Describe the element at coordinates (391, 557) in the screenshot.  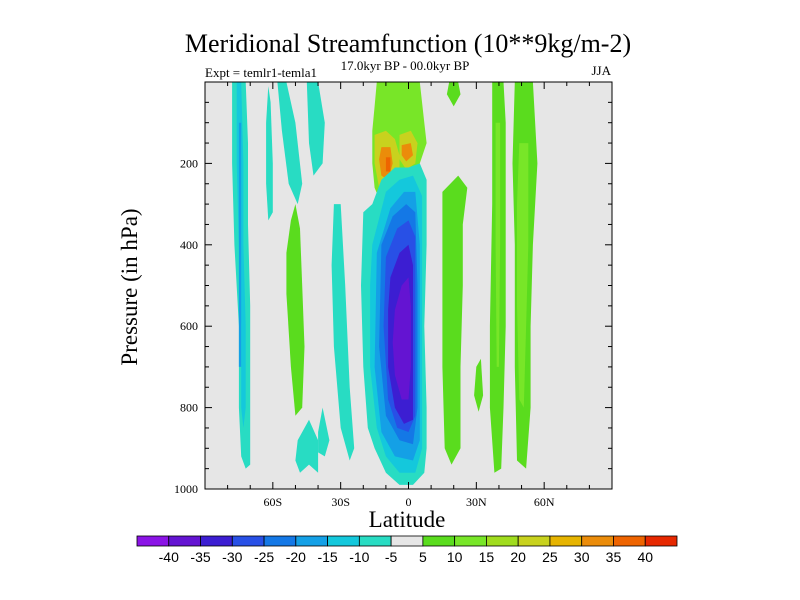
I see `colorbar-label: -5` at that location.